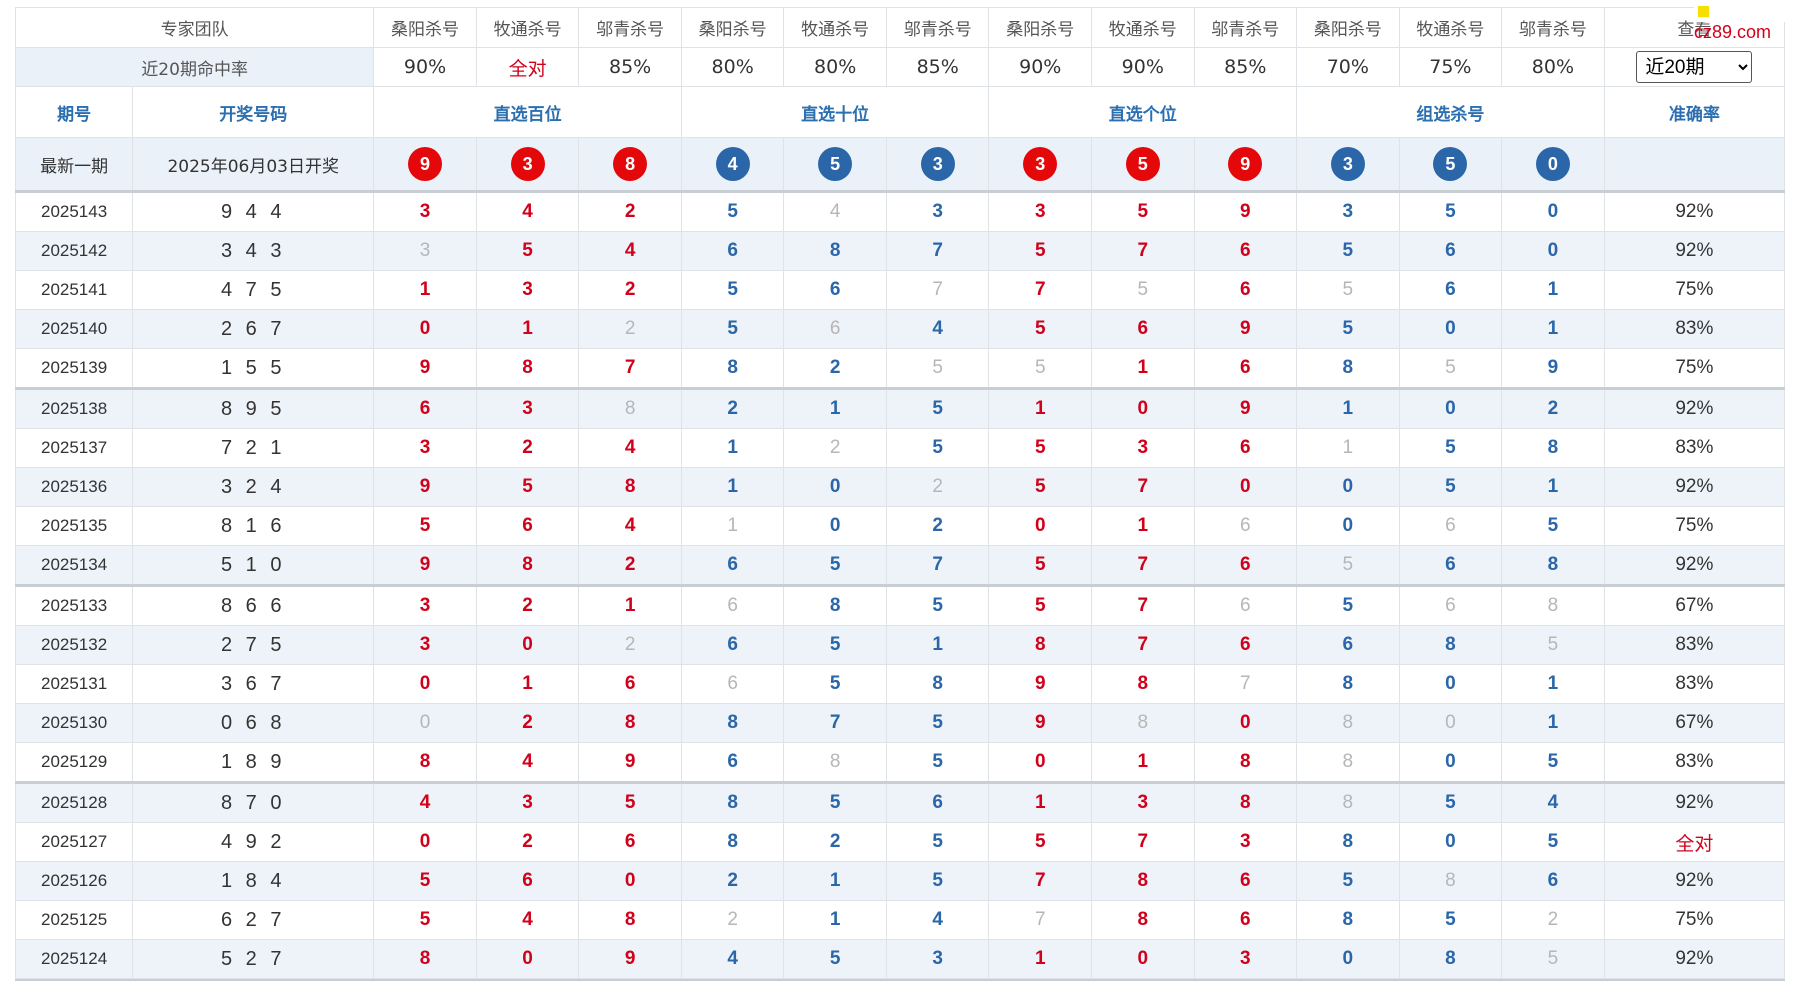  Describe the element at coordinates (253, 251) in the screenshot. I see `draw-number-cell: 3 4 3` at that location.